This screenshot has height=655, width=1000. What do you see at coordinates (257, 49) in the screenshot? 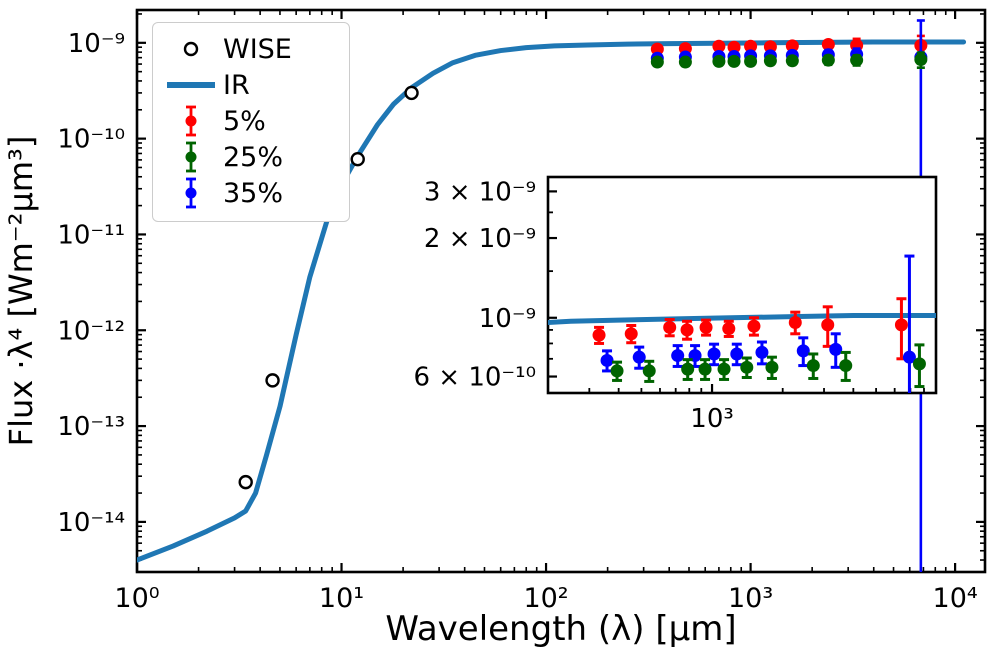
I see `legend-item-label: WISE` at bounding box center [257, 49].